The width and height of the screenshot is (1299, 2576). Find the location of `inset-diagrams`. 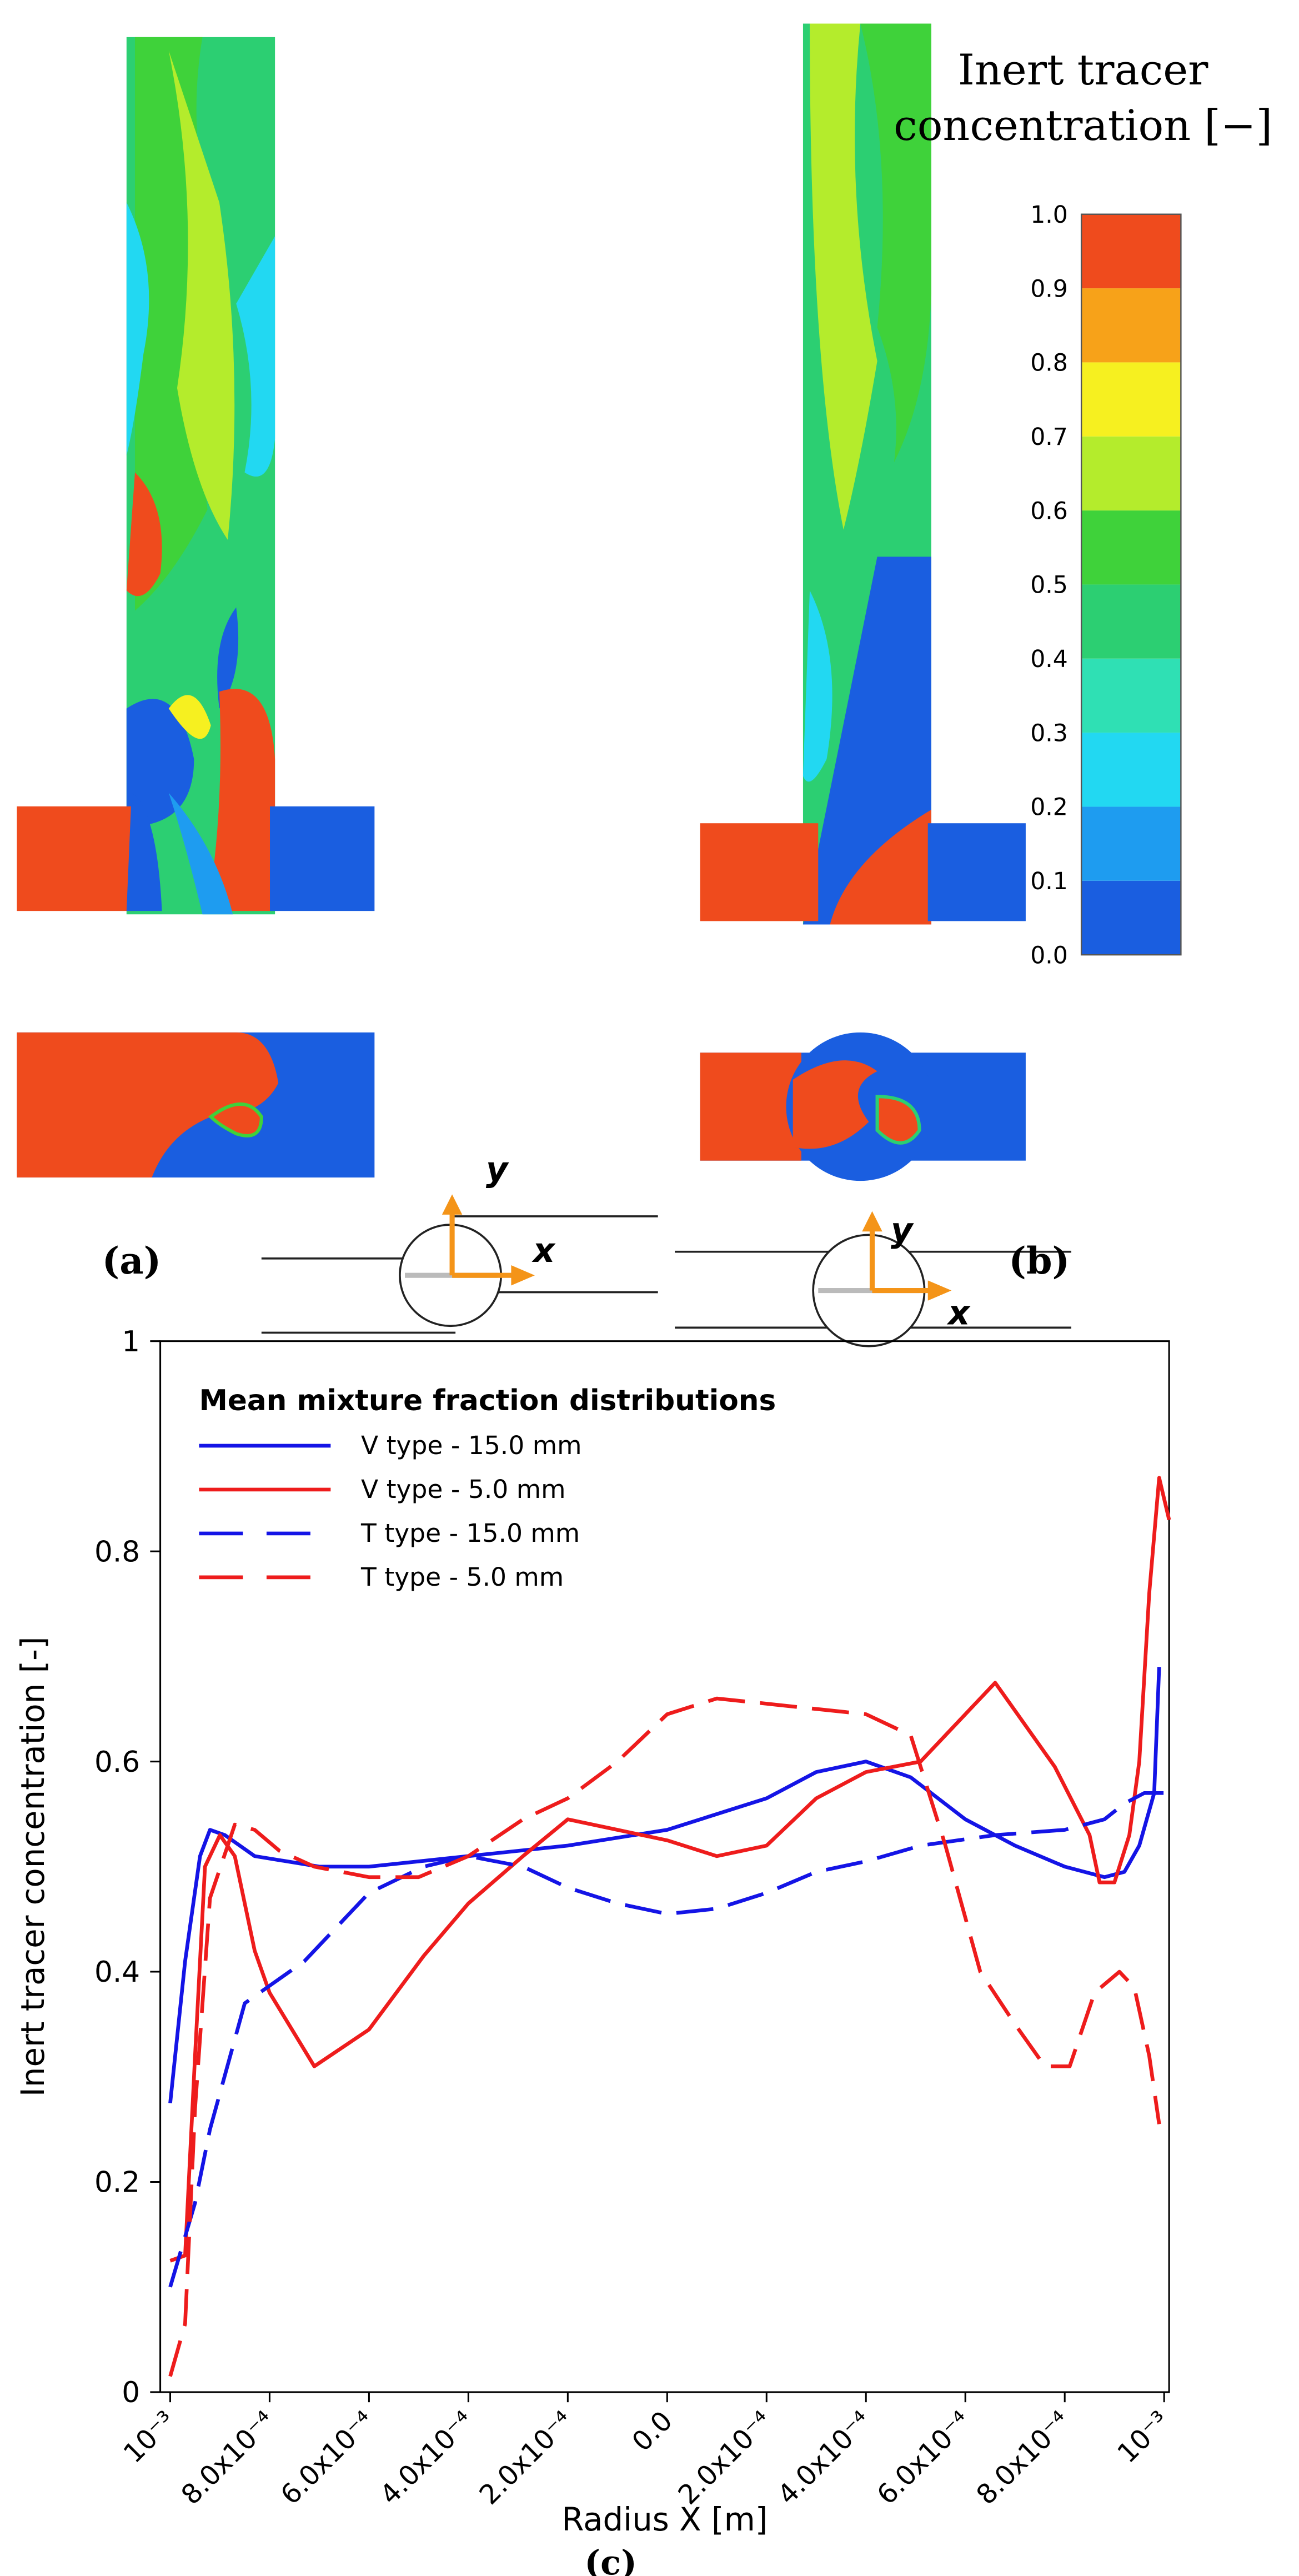

inset-diagrams is located at coordinates (666, 1270).